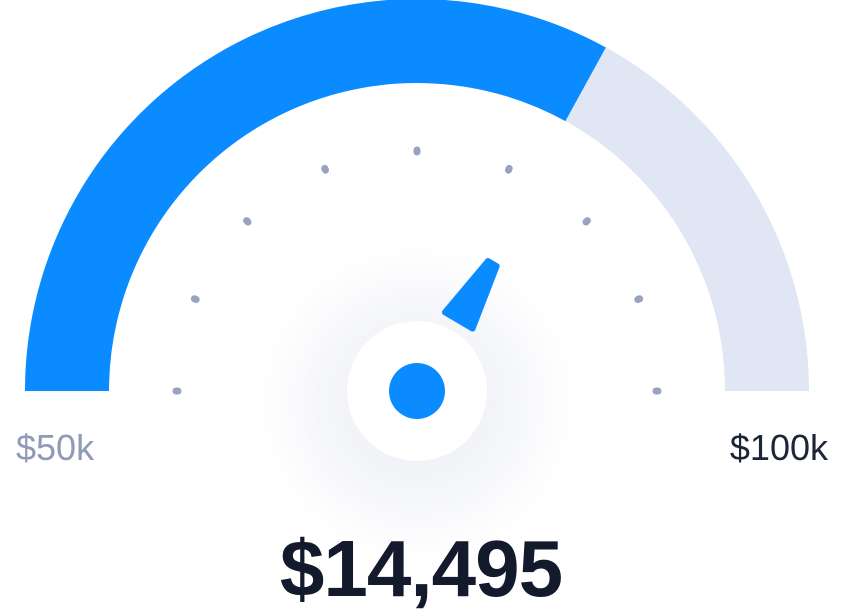 The width and height of the screenshot is (842, 615). Describe the element at coordinates (421, 568) in the screenshot. I see `gauge-value: $14,495` at that location.